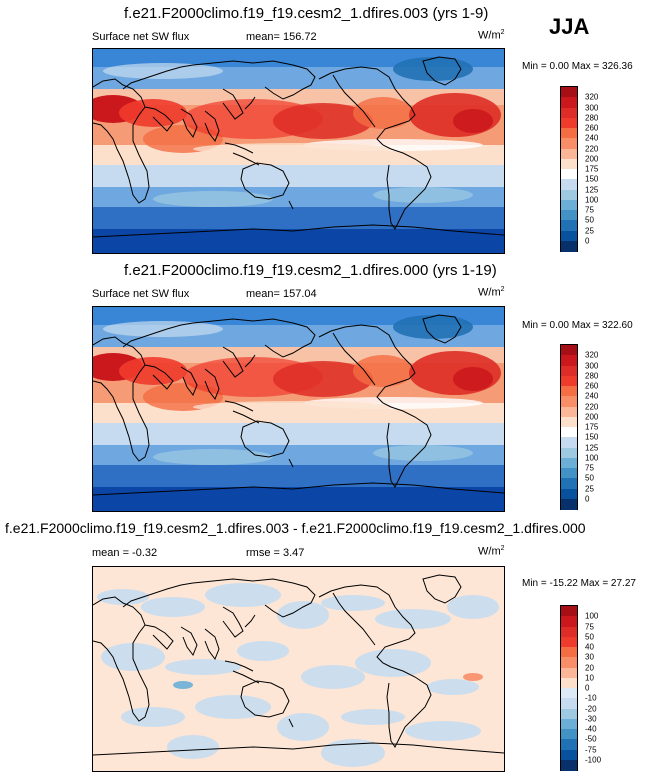 The height and width of the screenshot is (779, 645). Describe the element at coordinates (592, 355) in the screenshot. I see `colorbar-tick-label: 320` at that location.